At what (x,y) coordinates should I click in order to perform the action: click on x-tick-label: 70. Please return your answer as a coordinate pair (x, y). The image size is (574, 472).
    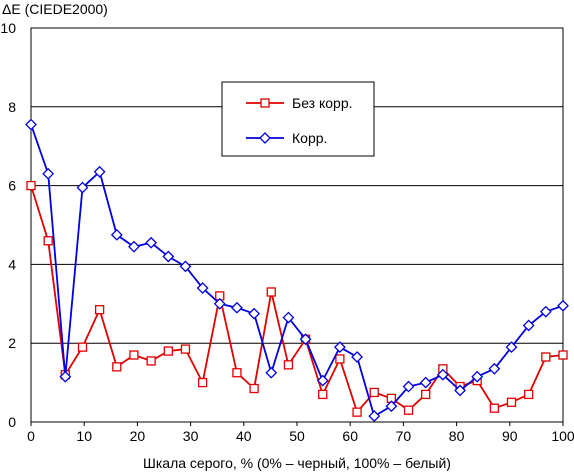
    Looking at the image, I should click on (404, 436).